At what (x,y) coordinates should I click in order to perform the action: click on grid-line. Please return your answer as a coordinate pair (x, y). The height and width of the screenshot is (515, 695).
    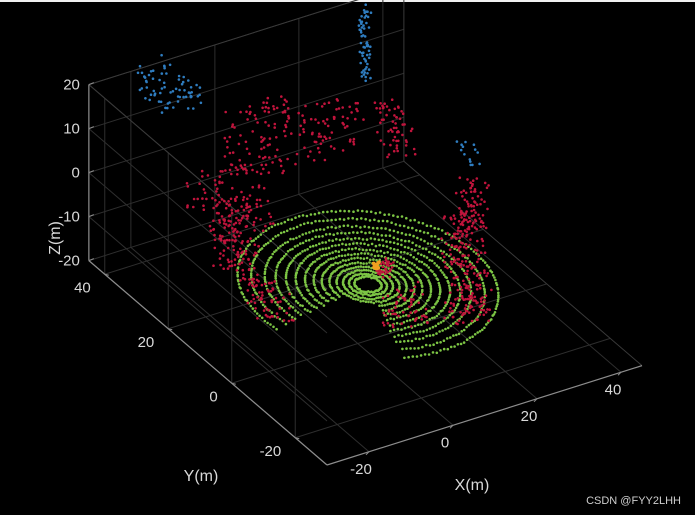
    Looking at the image, I should click on (502, 270).